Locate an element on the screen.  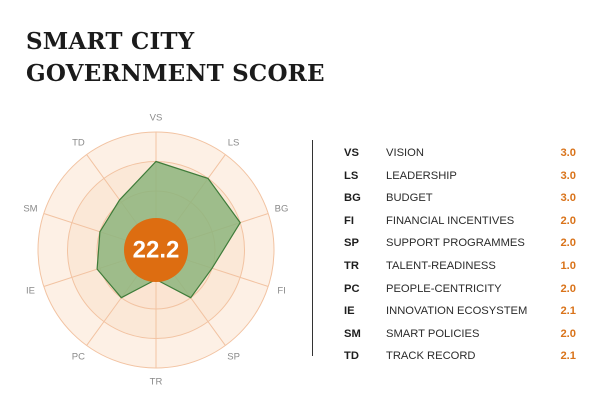
legend-row: PC PEOPLE-CENTRICITY 2.0 is located at coordinates (460, 289).